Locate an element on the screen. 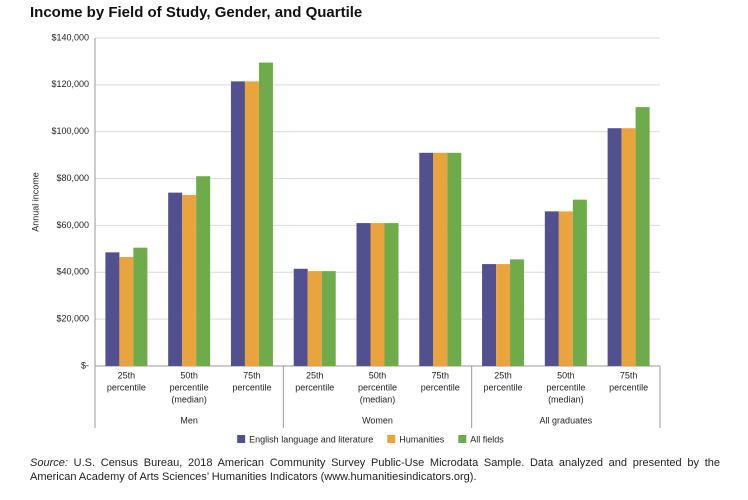  group-label: All graduates is located at coordinates (566, 420).